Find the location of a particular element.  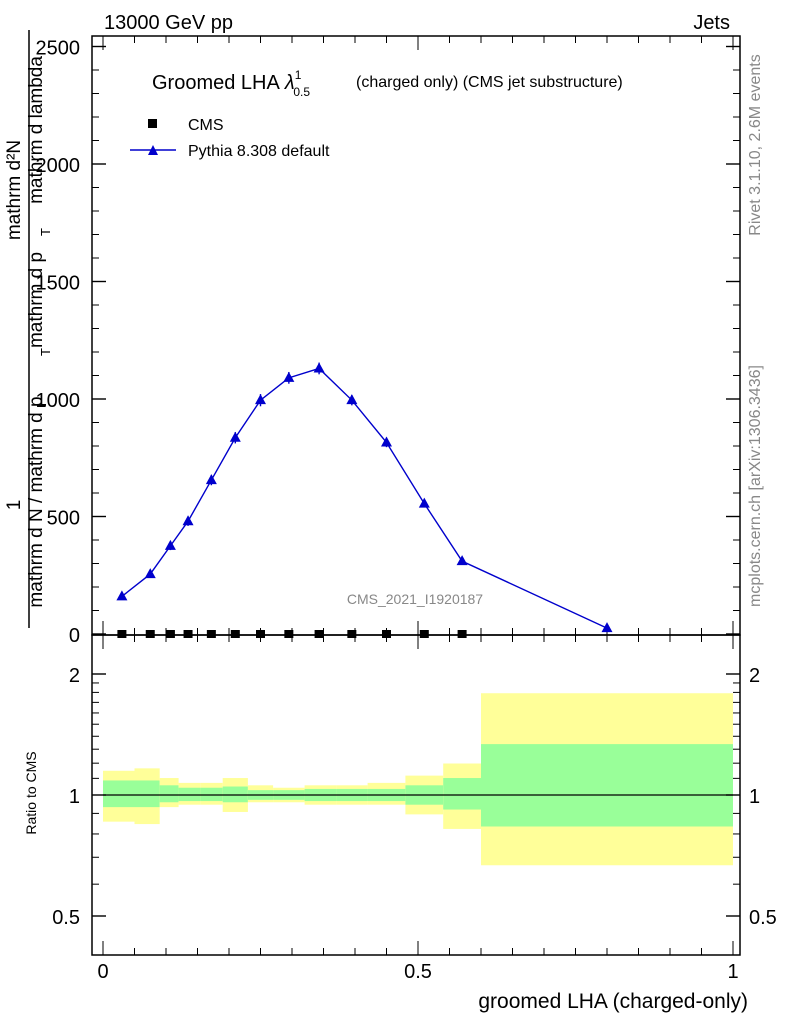

chart-title: Groomed LHA λ1 0.5 is located at coordinates (231, 83).